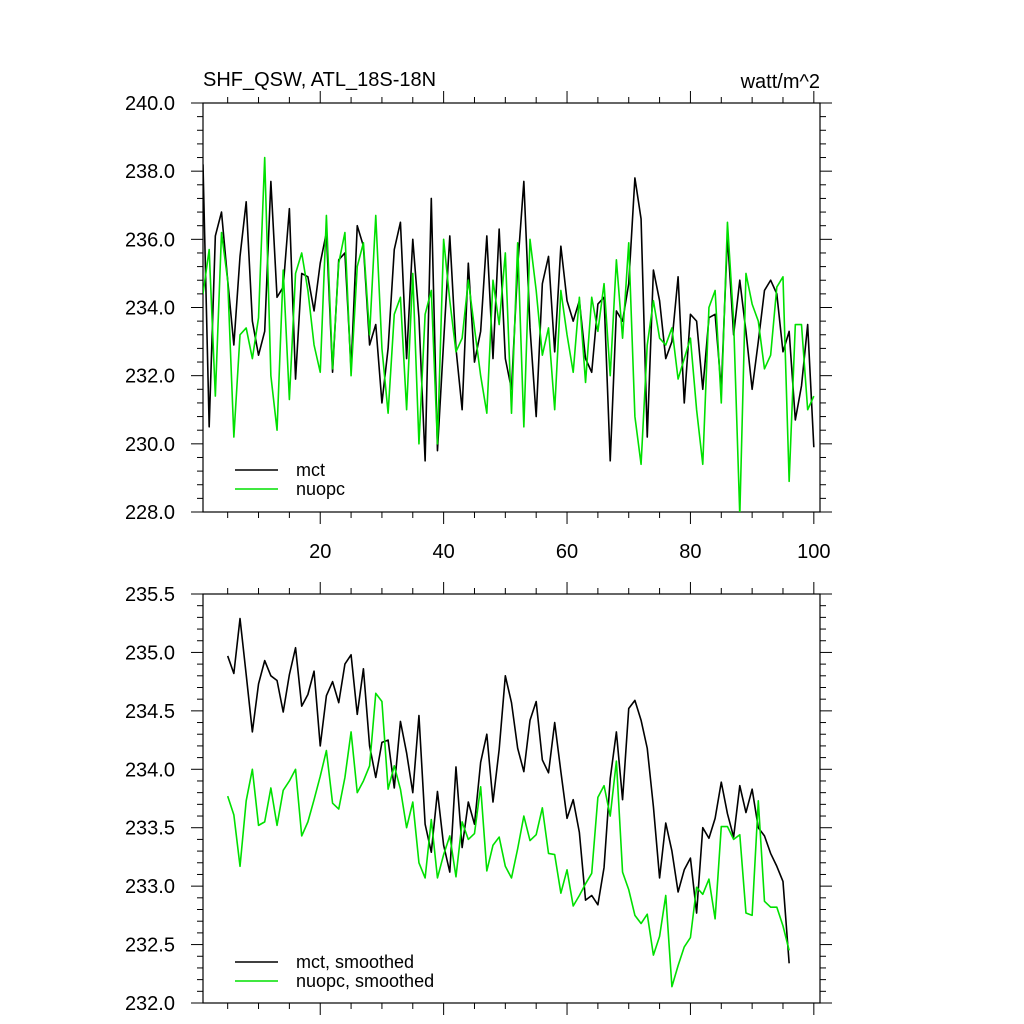  What do you see at coordinates (780, 82) in the screenshot?
I see `units-label: watt/m^2` at bounding box center [780, 82].